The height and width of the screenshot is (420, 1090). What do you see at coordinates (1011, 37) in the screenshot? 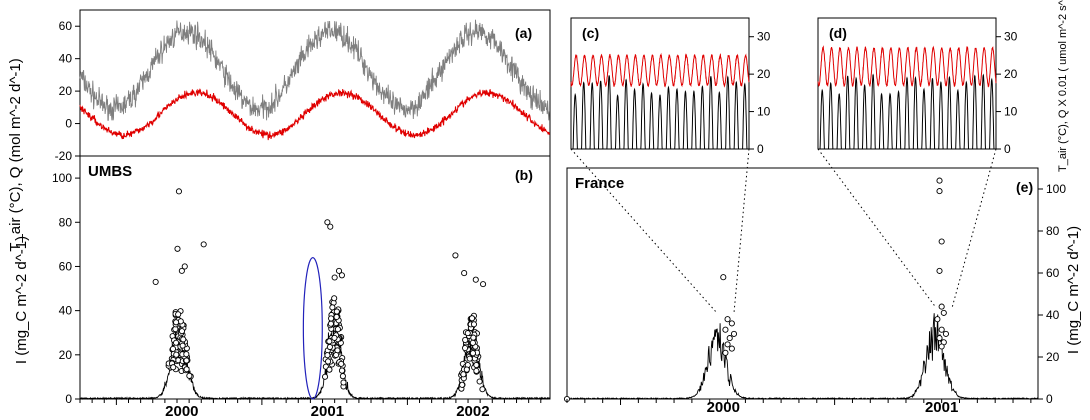
I see `panel-d-ytick-label-30: 30` at bounding box center [1011, 37].